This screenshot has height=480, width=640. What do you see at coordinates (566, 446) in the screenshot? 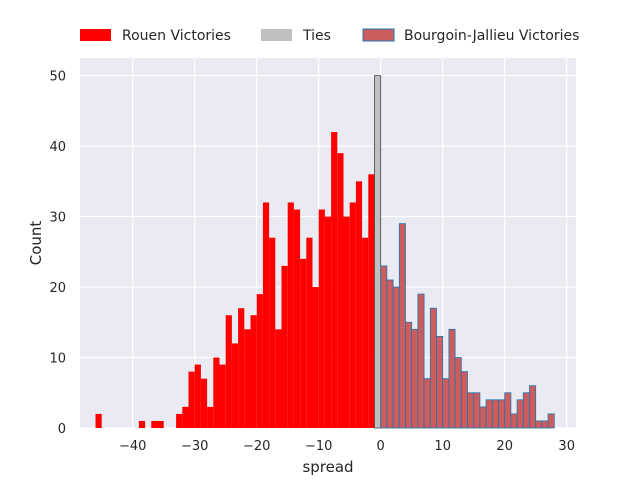
I see `x-tick-label: 30` at bounding box center [566, 446].